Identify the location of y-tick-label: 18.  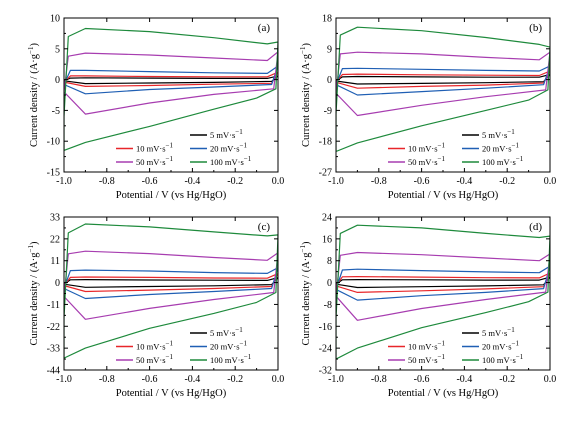
(327, 19).